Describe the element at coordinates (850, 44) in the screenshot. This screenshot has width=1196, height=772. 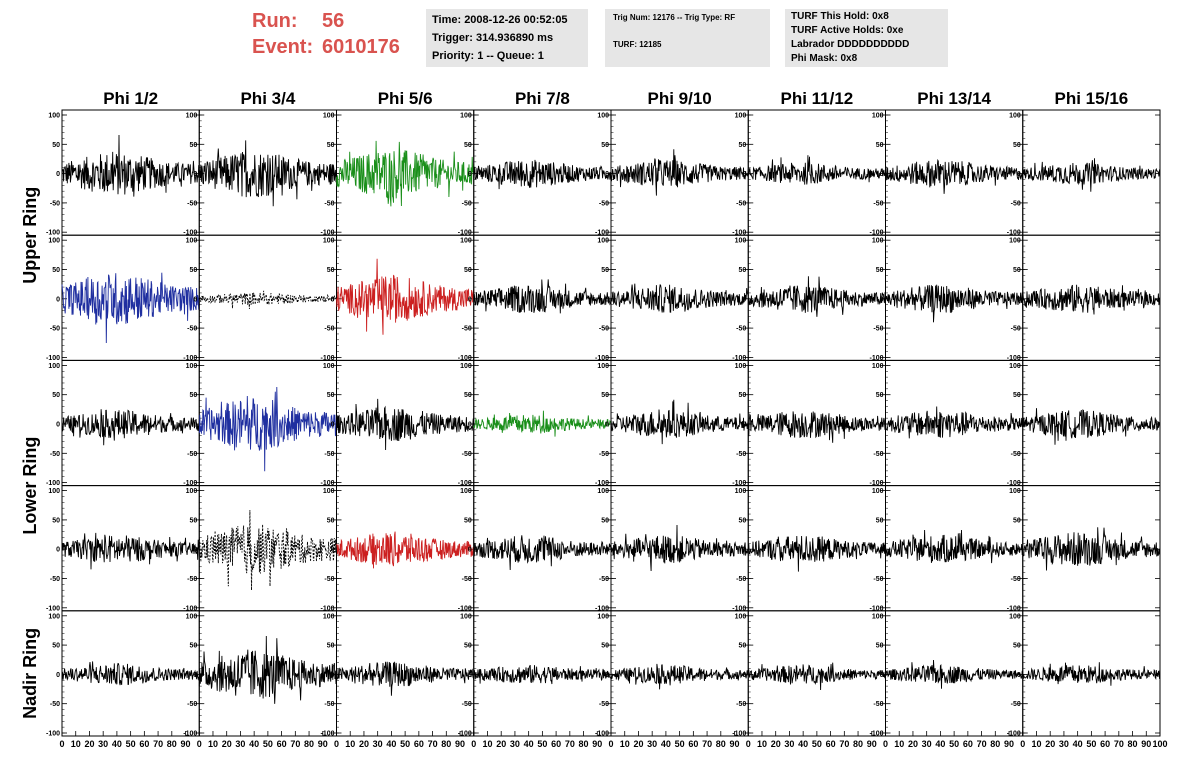
I see `labrador-text: Labrador DDDDDDDDDD` at that location.